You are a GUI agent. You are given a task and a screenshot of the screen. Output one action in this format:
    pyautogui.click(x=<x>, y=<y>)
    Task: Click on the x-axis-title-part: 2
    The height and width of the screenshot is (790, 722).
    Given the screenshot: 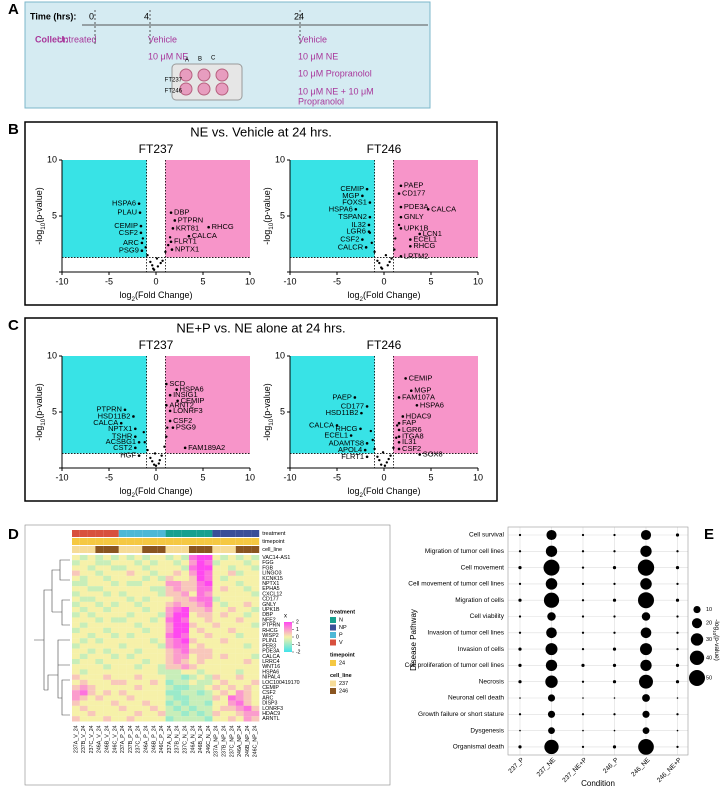 What is the action you would take?
    pyautogui.click(x=361, y=299)
    